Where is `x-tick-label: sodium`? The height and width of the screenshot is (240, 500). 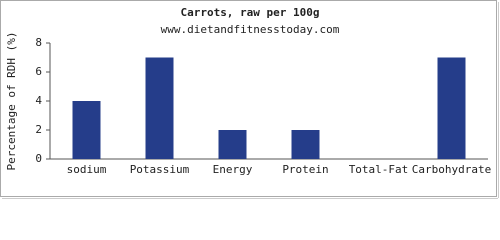 x-tick-label: sodium is located at coordinates (87, 169).